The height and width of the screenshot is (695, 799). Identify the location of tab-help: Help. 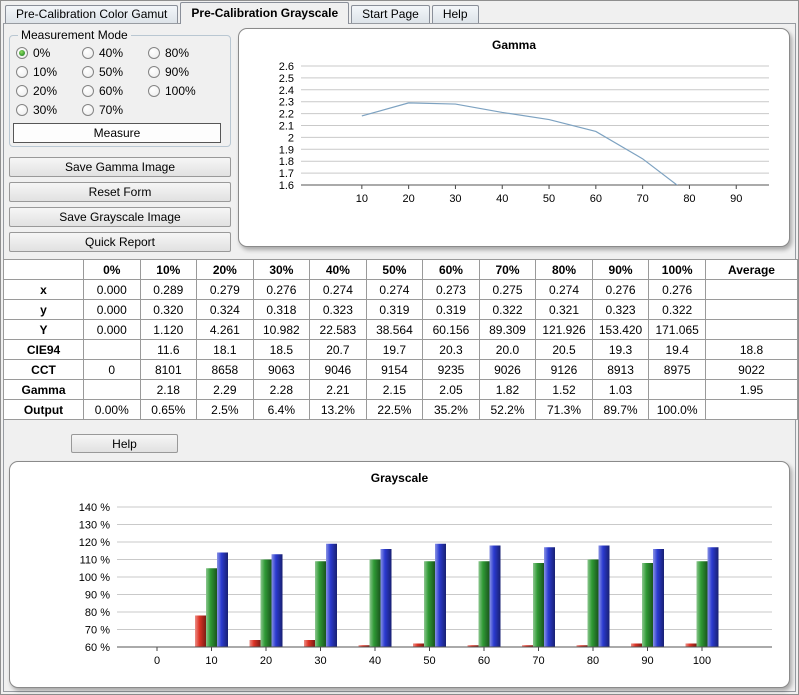
(455, 14).